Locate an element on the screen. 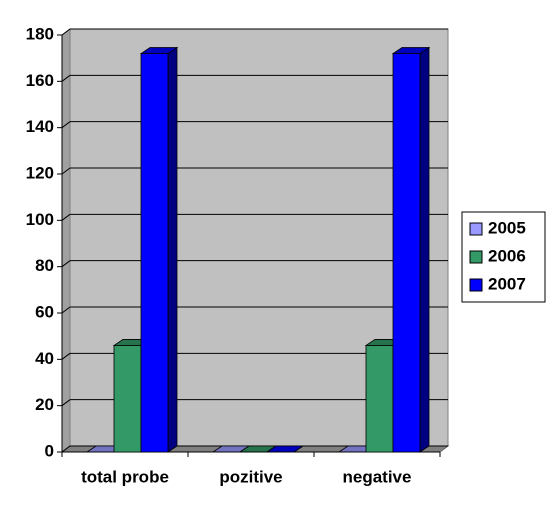 This screenshot has height=520, width=552. y-tick-label: 180 is located at coordinates (40, 33).